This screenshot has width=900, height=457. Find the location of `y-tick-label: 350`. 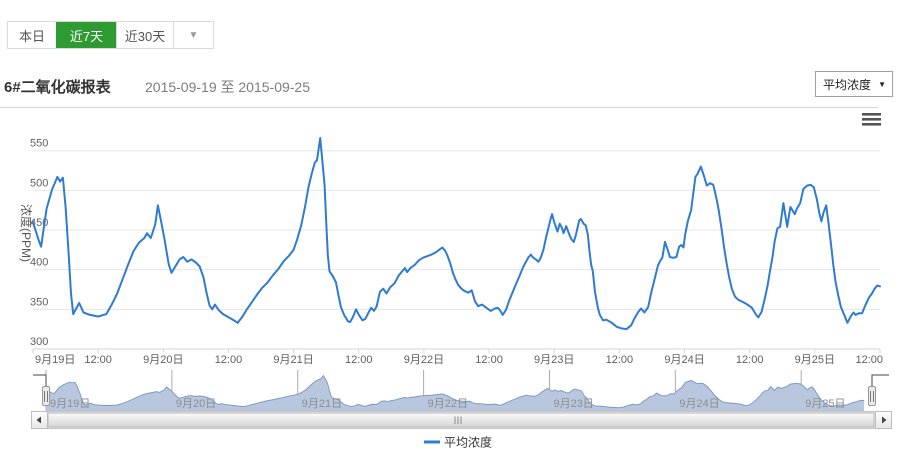

y-tick-label: 350 is located at coordinates (39, 302).